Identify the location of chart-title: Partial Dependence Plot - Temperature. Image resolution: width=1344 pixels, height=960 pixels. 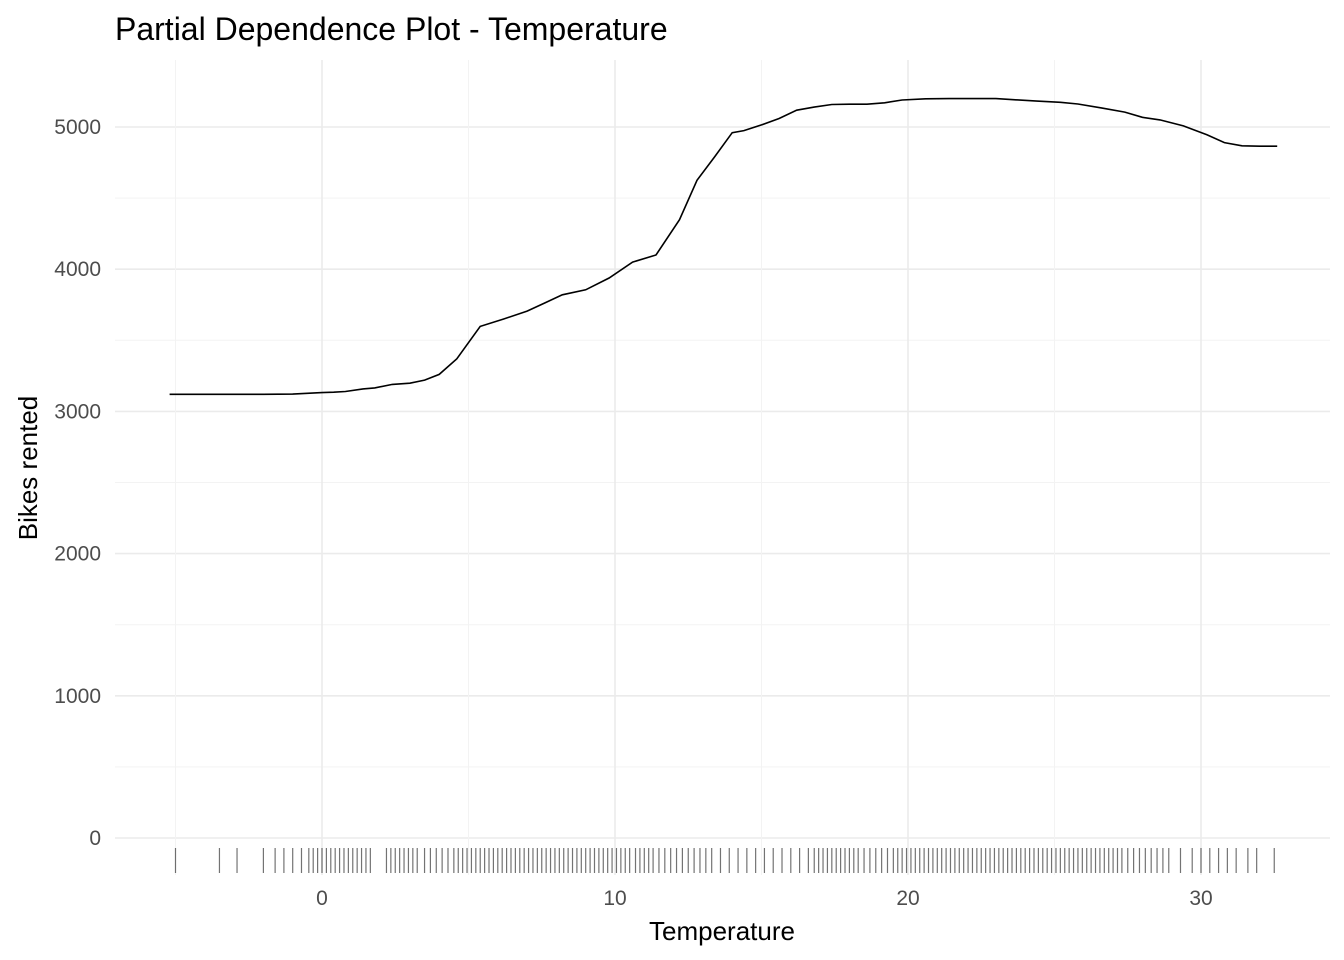
(391, 29).